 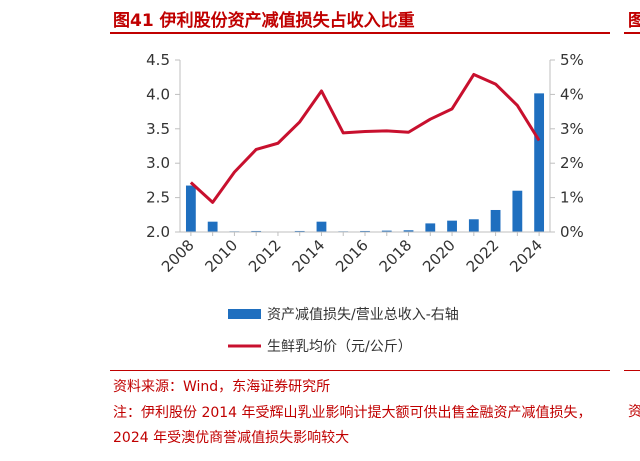 I want to click on right-tick-label: 0%, so click(x=572, y=232).